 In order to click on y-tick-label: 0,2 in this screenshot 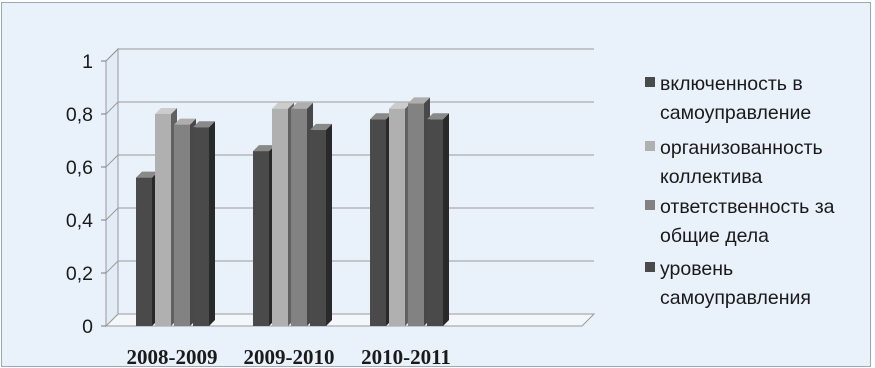, I will do `click(79, 274)`.